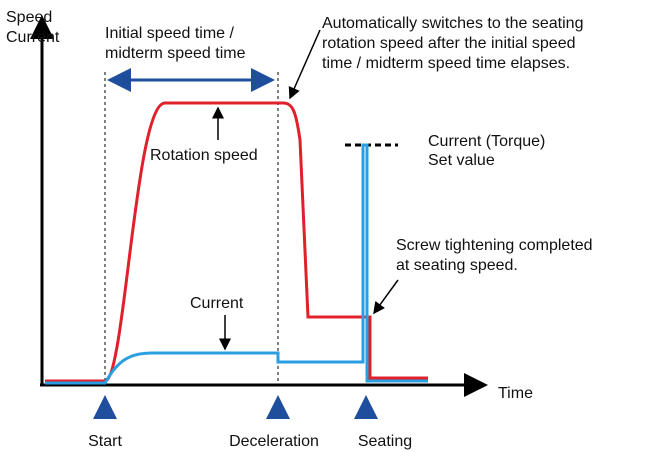 This screenshot has height=452, width=667. I want to click on annotation: Set value, so click(461, 160).